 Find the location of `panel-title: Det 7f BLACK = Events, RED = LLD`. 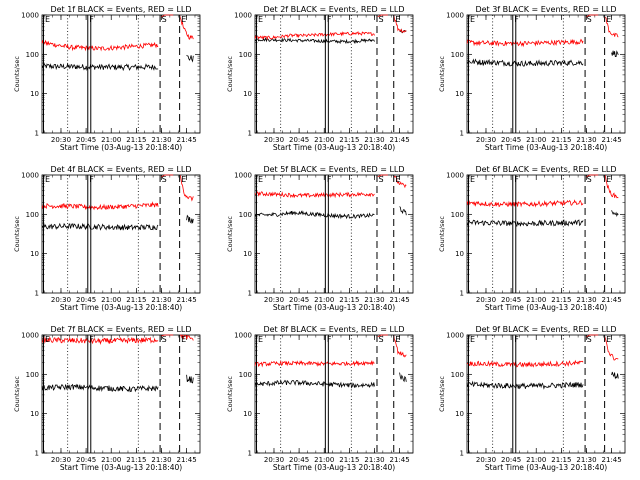

panel-title: Det 7f BLACK = Events, RED = LLD is located at coordinates (120, 329).